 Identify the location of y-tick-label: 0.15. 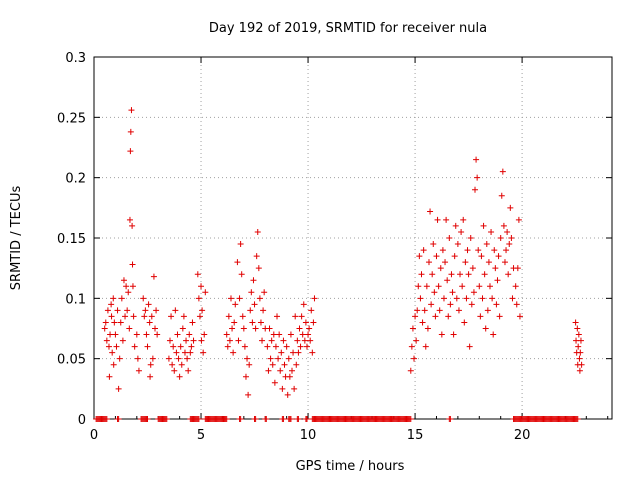
(71, 239).